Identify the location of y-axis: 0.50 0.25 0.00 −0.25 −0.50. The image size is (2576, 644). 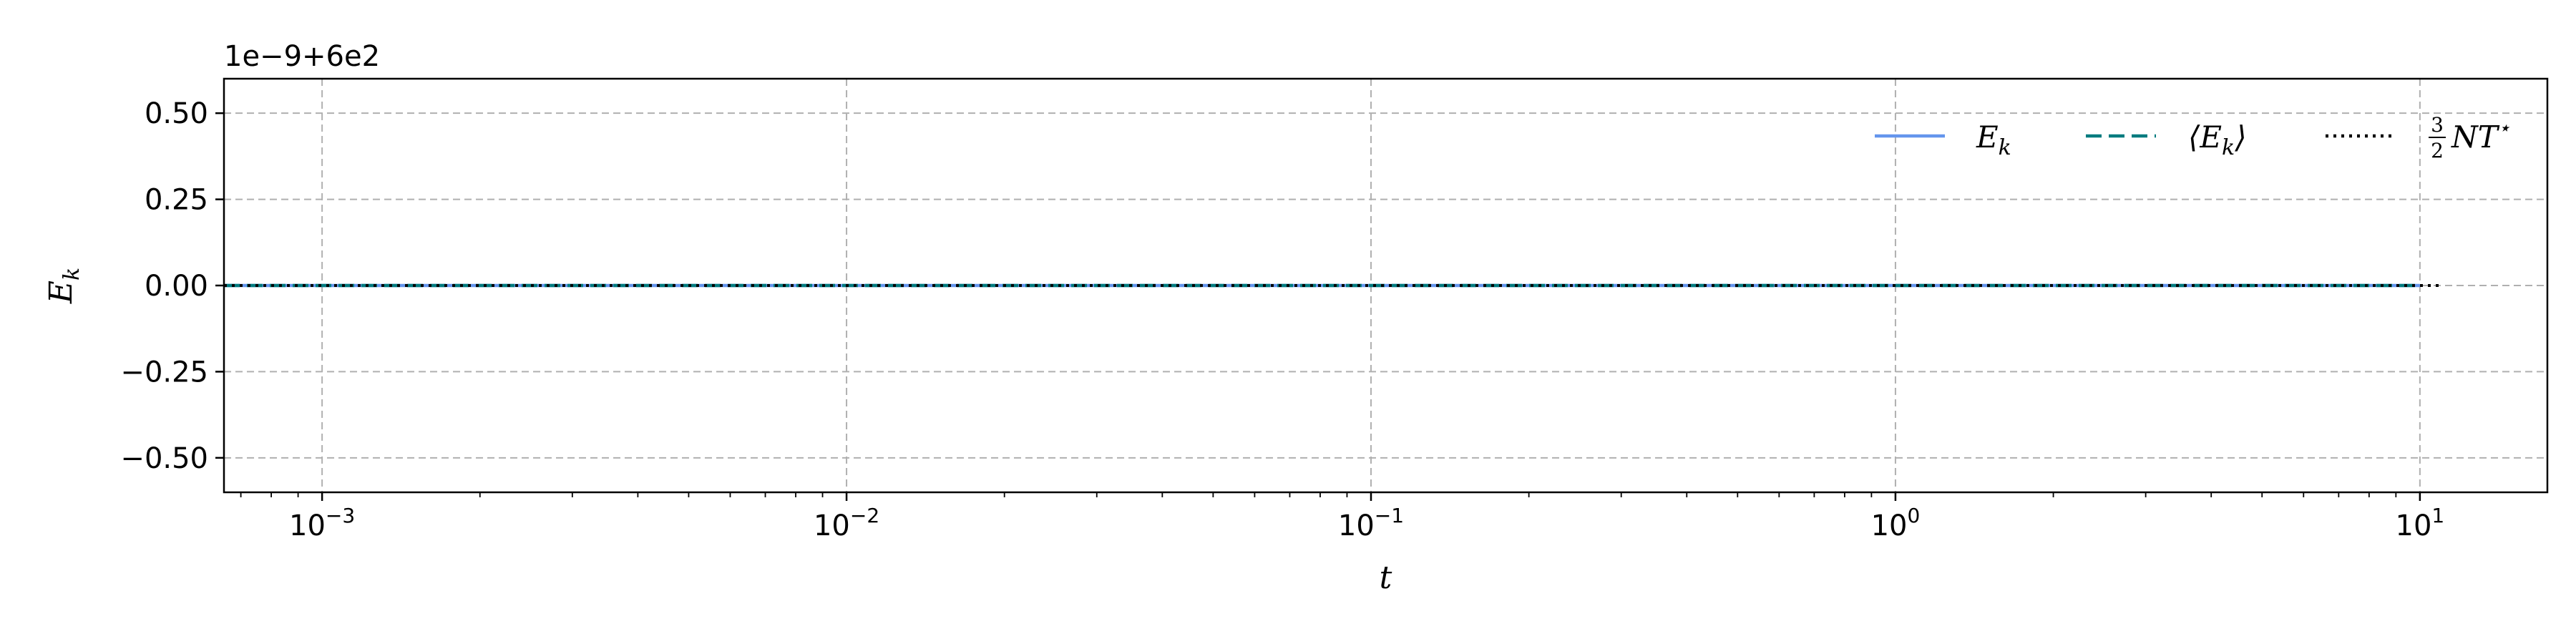
(172, 286).